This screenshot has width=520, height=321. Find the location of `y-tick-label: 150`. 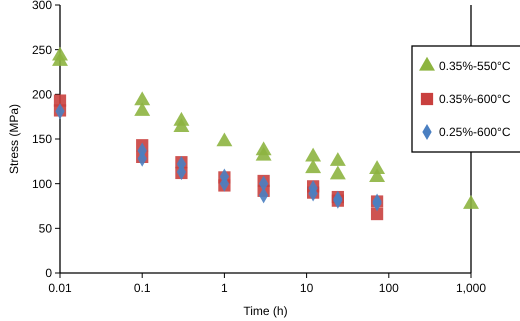

y-tick-label: 150 is located at coordinates (42, 139).